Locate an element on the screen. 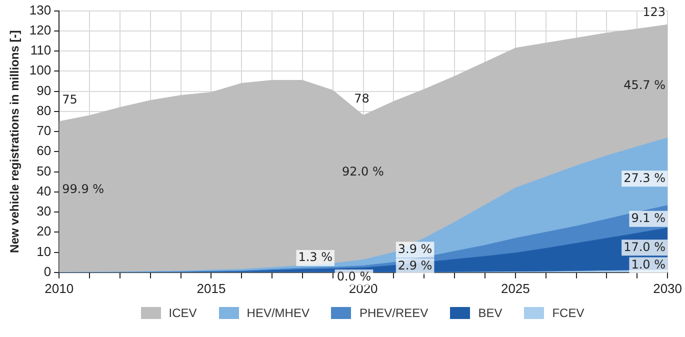  annotation: 92.0 % is located at coordinates (363, 171).